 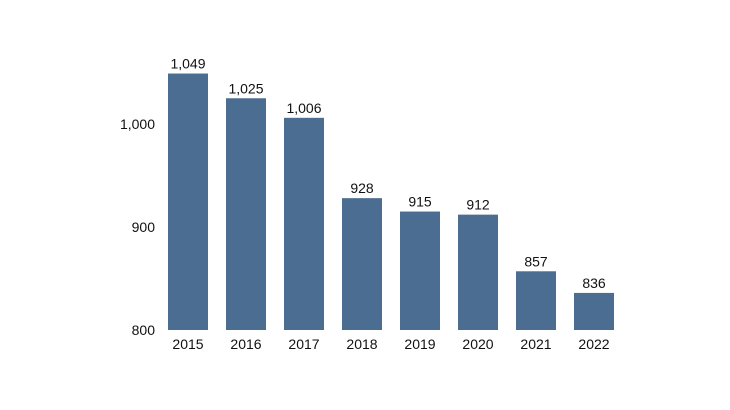 What do you see at coordinates (535, 344) in the screenshot?
I see `x-tick-label: 2021` at bounding box center [535, 344].